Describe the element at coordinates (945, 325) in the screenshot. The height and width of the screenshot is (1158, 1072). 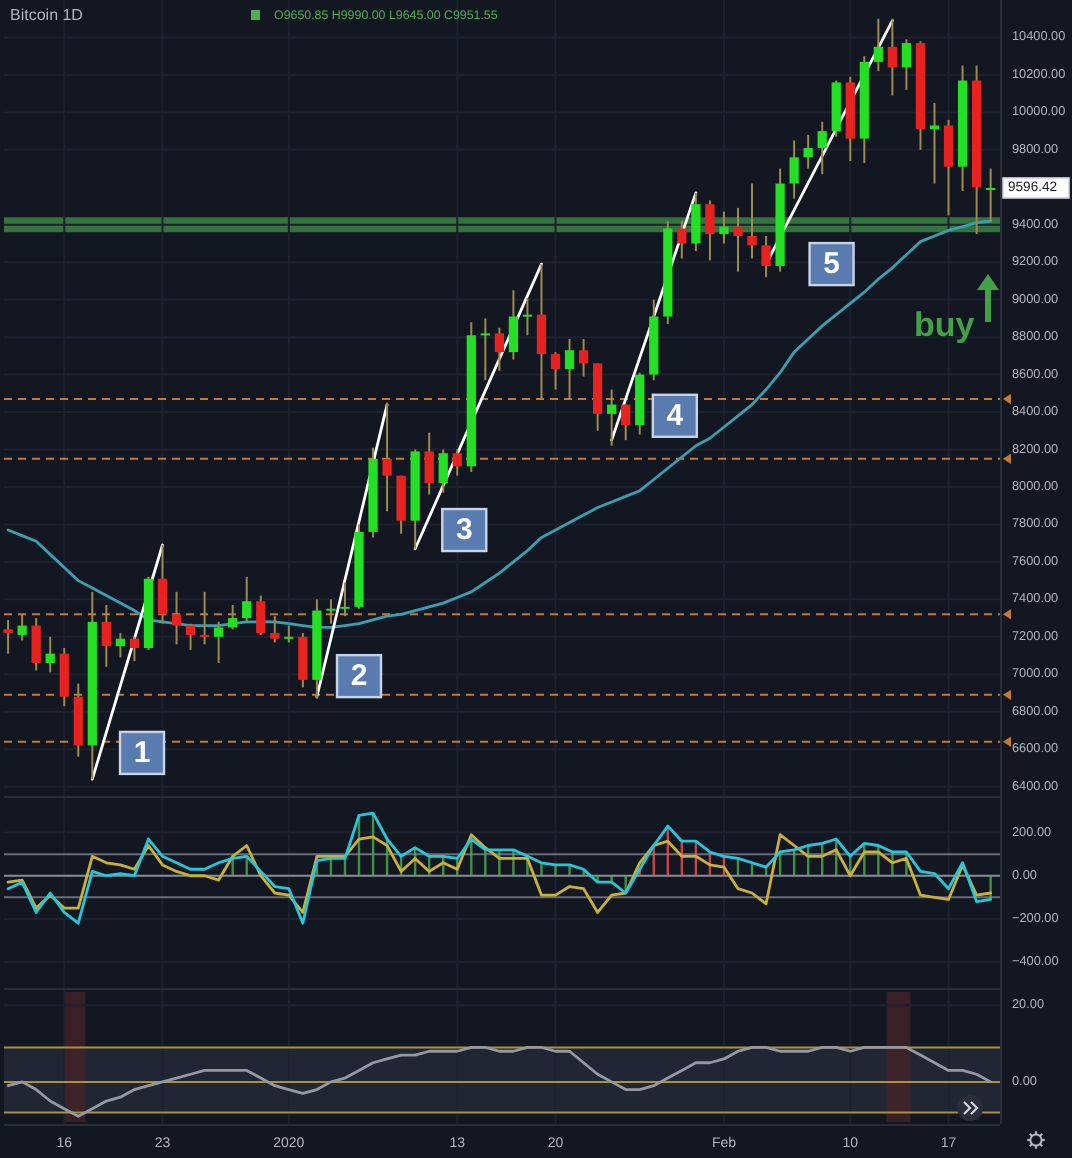
I see `annotation: buy` at that location.